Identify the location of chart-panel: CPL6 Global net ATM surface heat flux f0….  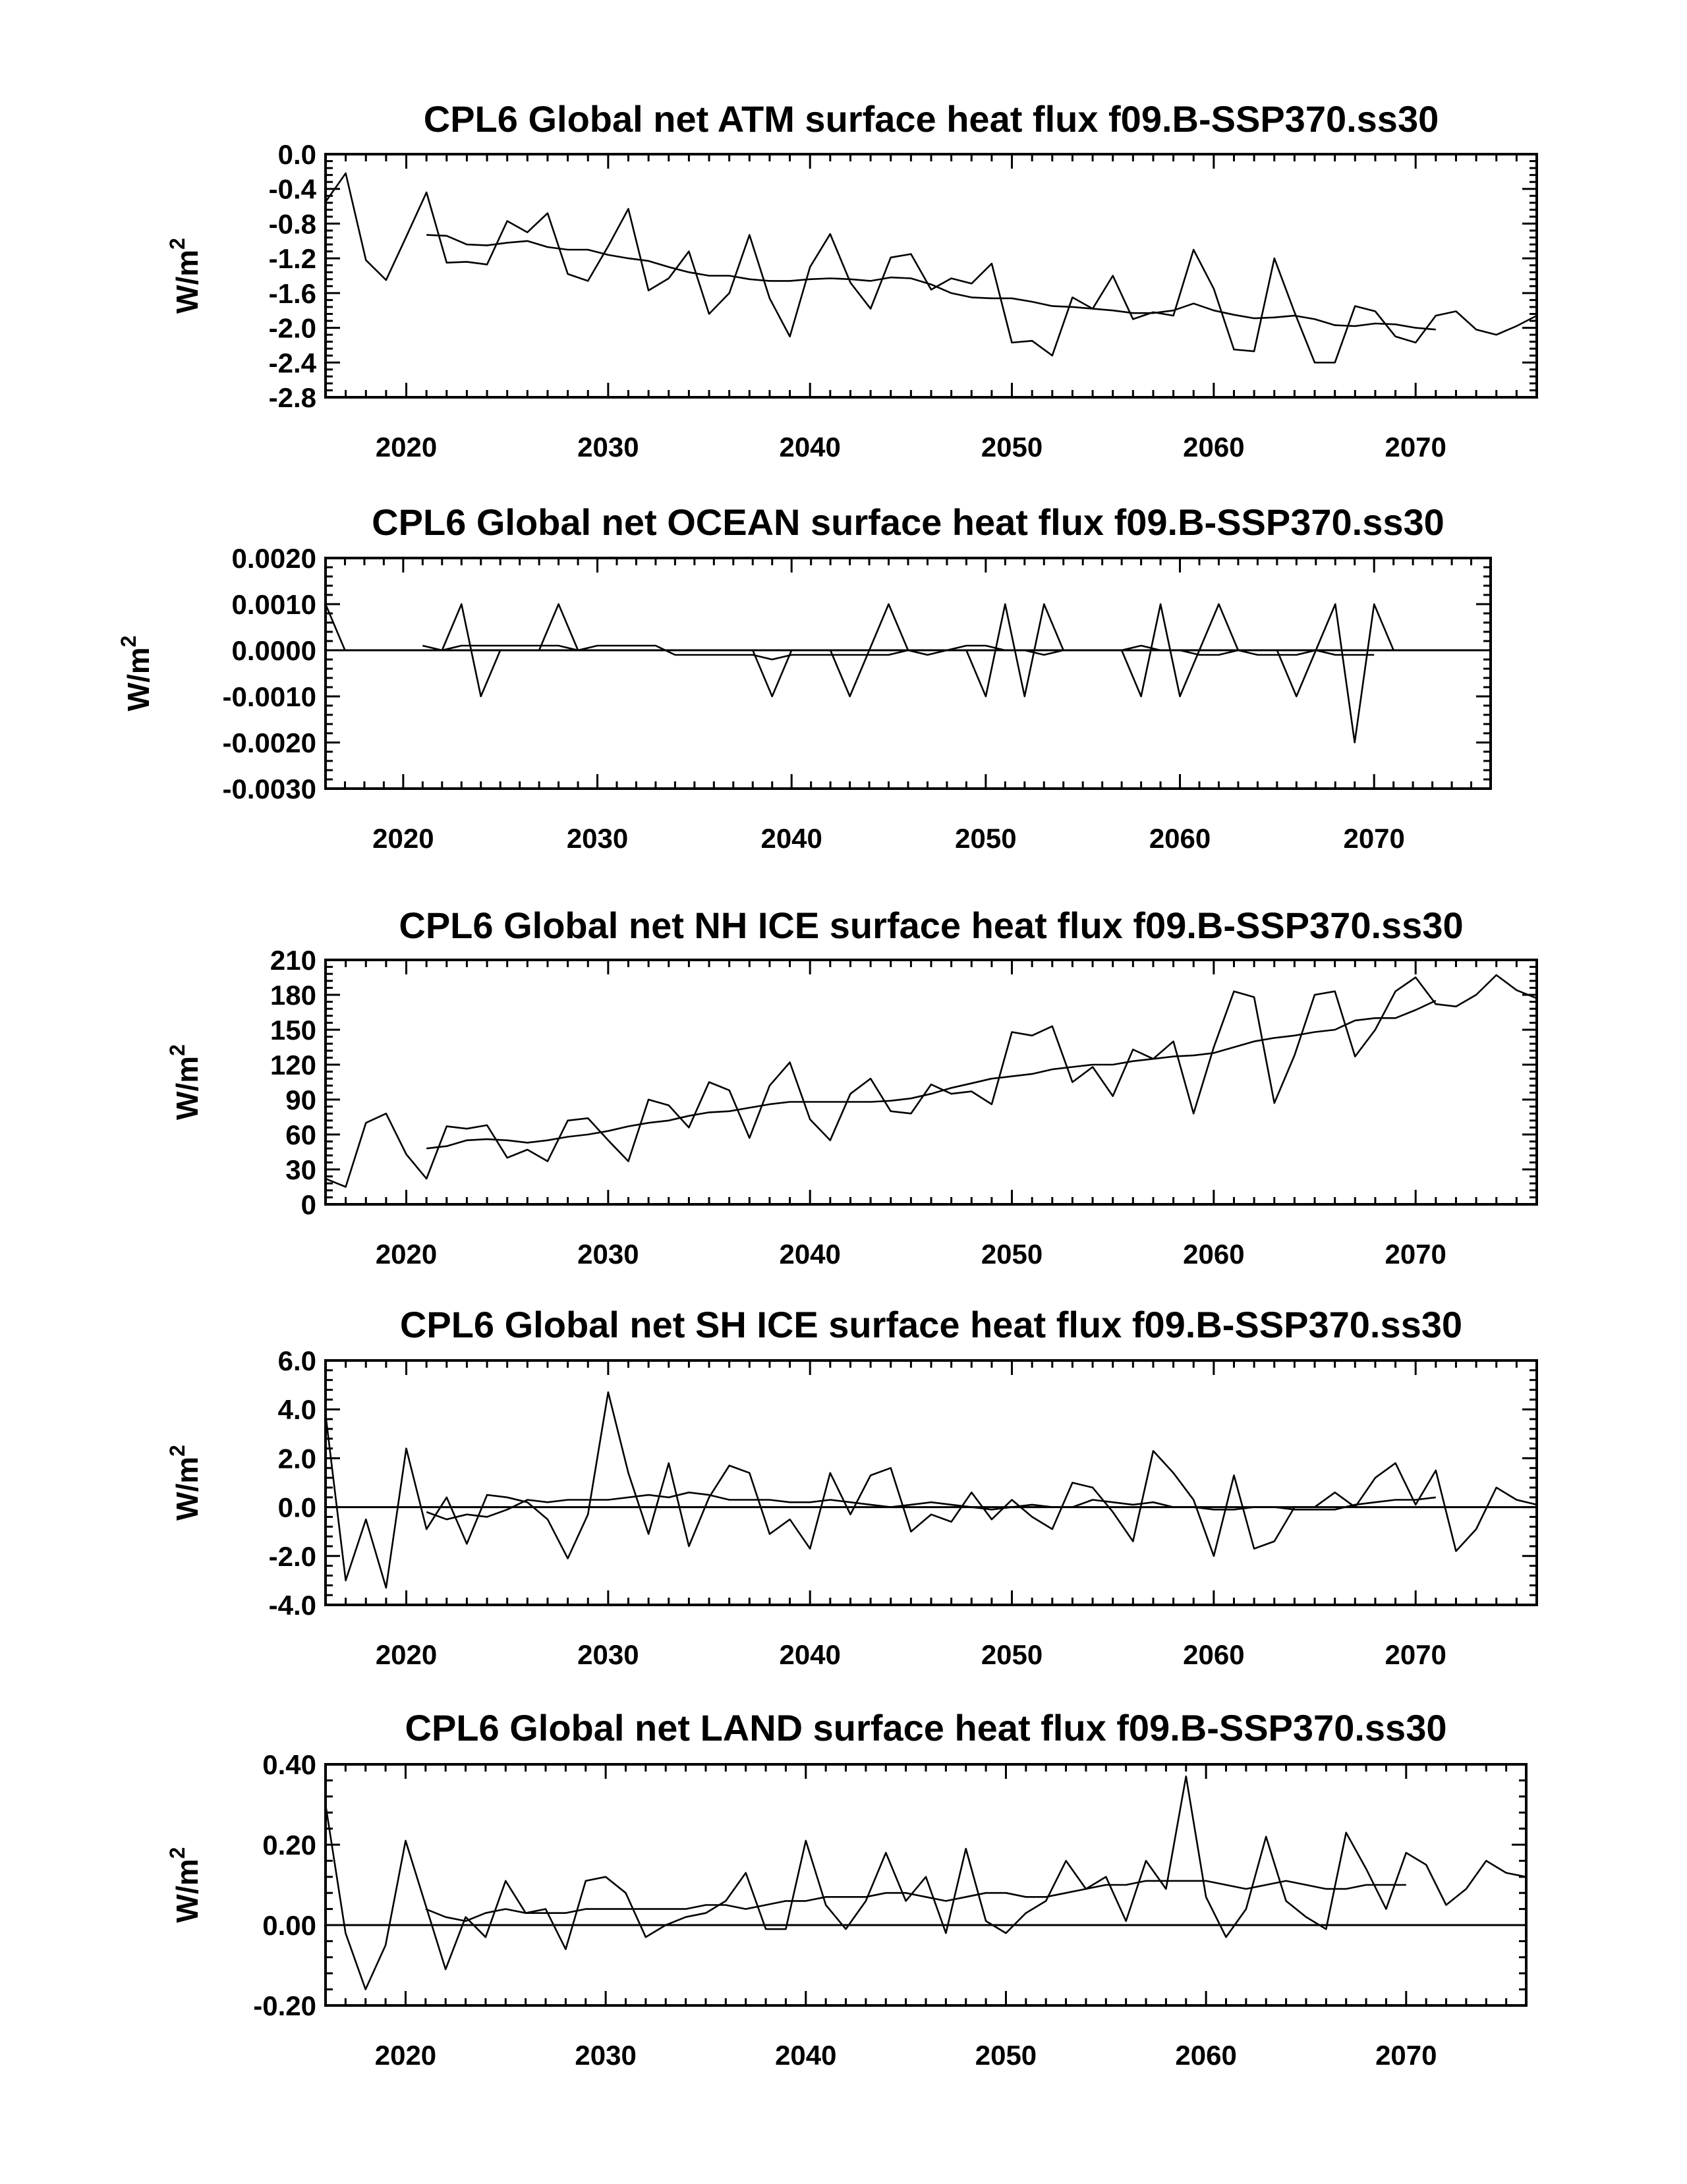
(851, 280).